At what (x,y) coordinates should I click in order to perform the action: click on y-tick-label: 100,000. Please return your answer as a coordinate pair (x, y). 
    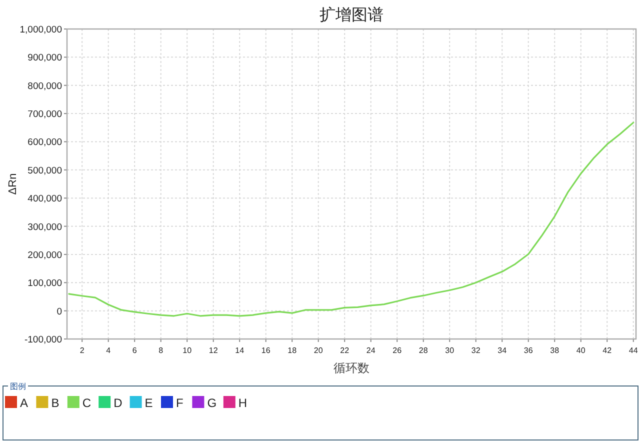
    Looking at the image, I should click on (45, 284).